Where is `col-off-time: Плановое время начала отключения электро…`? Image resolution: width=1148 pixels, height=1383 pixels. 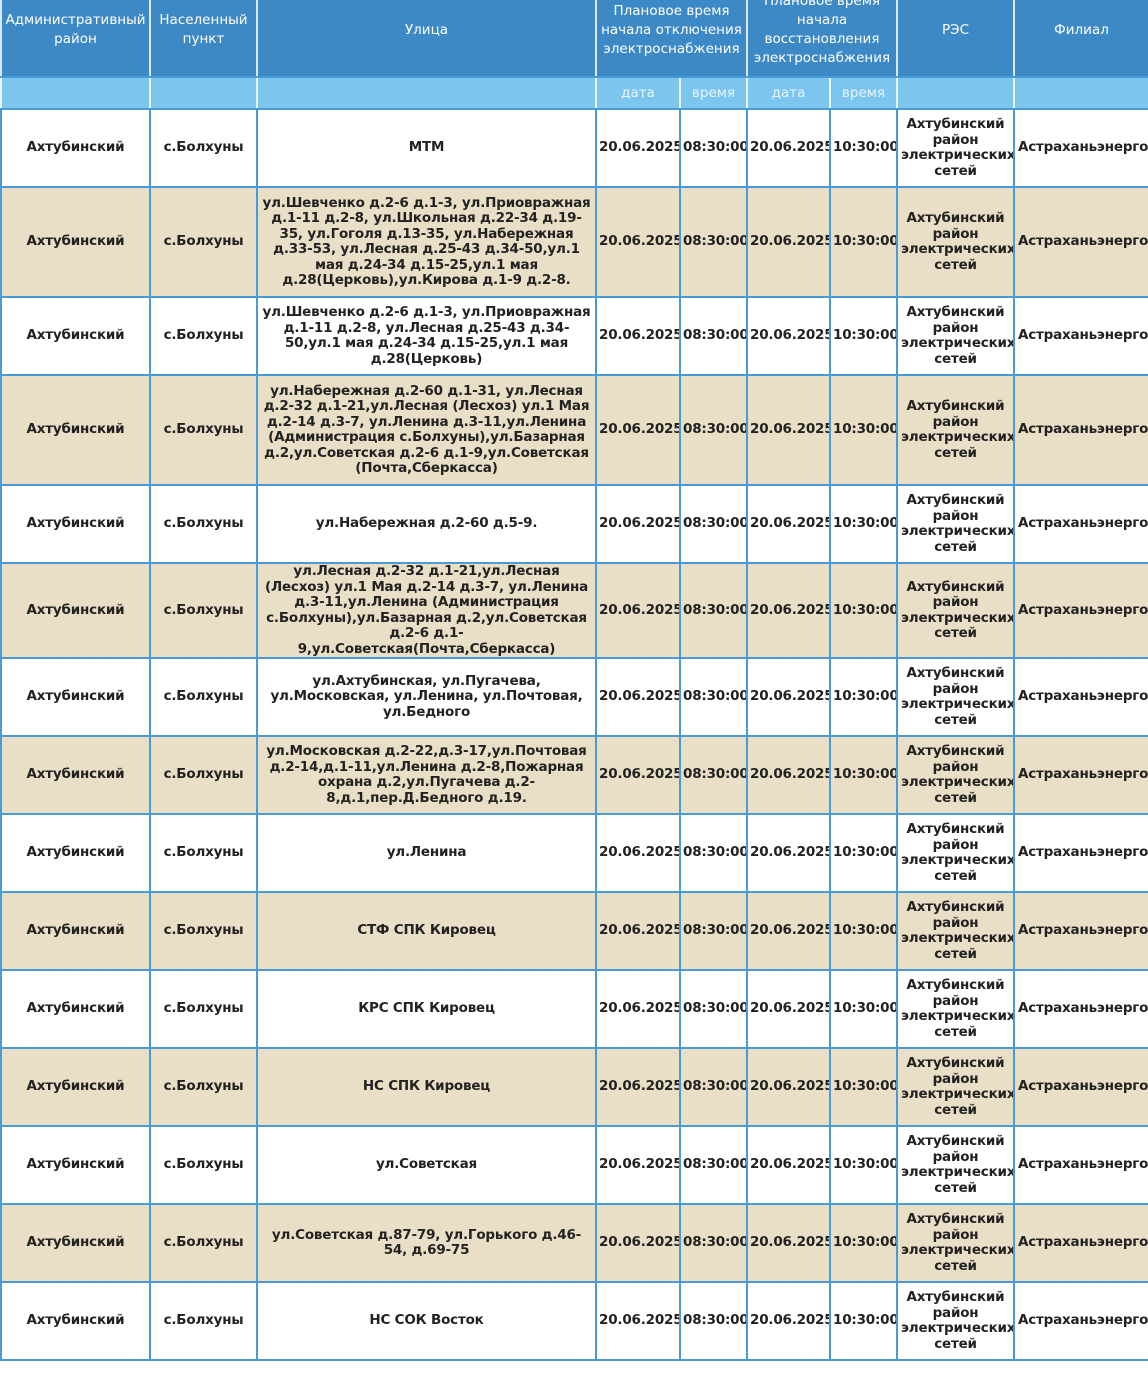 col-off-time: Плановое время начала отключения электро… is located at coordinates (671, 39).